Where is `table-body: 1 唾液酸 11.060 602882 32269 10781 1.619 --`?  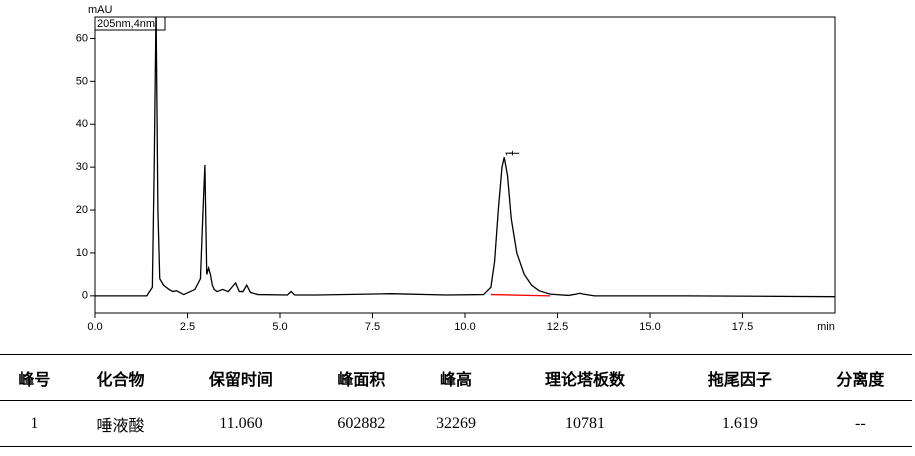
table-body: 1 唾液酸 11.060 602882 32269 10781 1.619 -- is located at coordinates (456, 423).